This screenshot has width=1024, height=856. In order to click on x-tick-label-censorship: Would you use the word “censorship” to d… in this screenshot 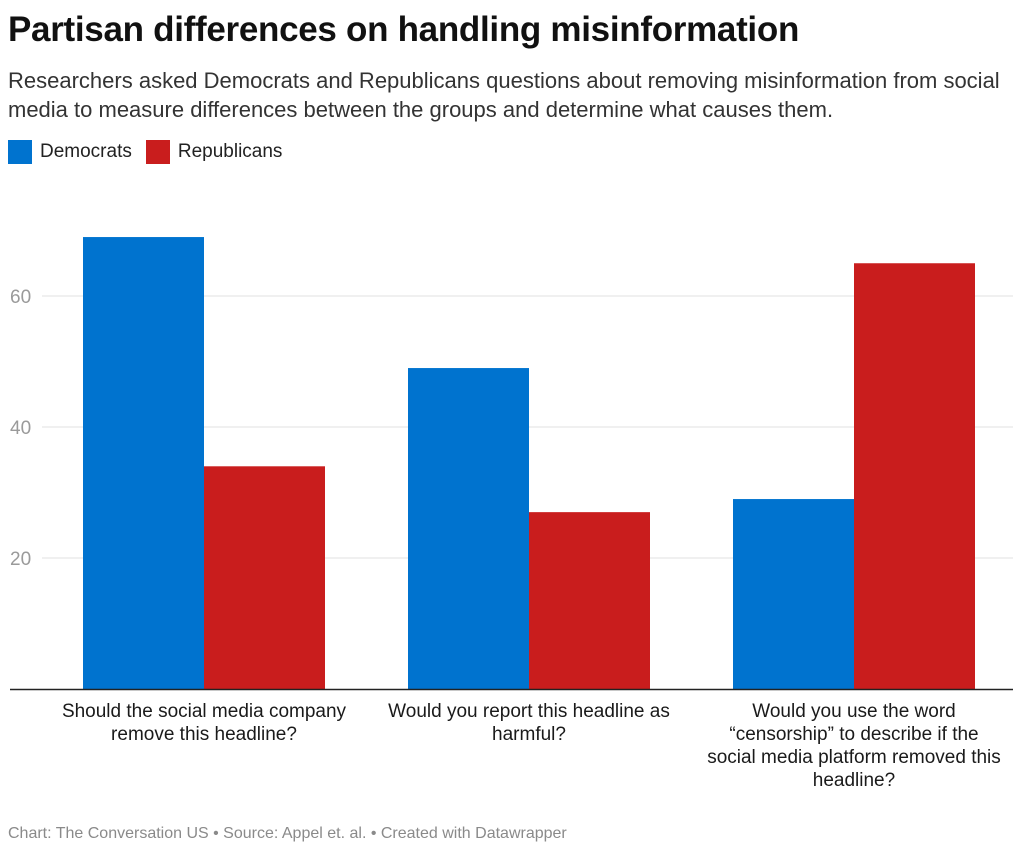, I will do `click(854, 746)`.